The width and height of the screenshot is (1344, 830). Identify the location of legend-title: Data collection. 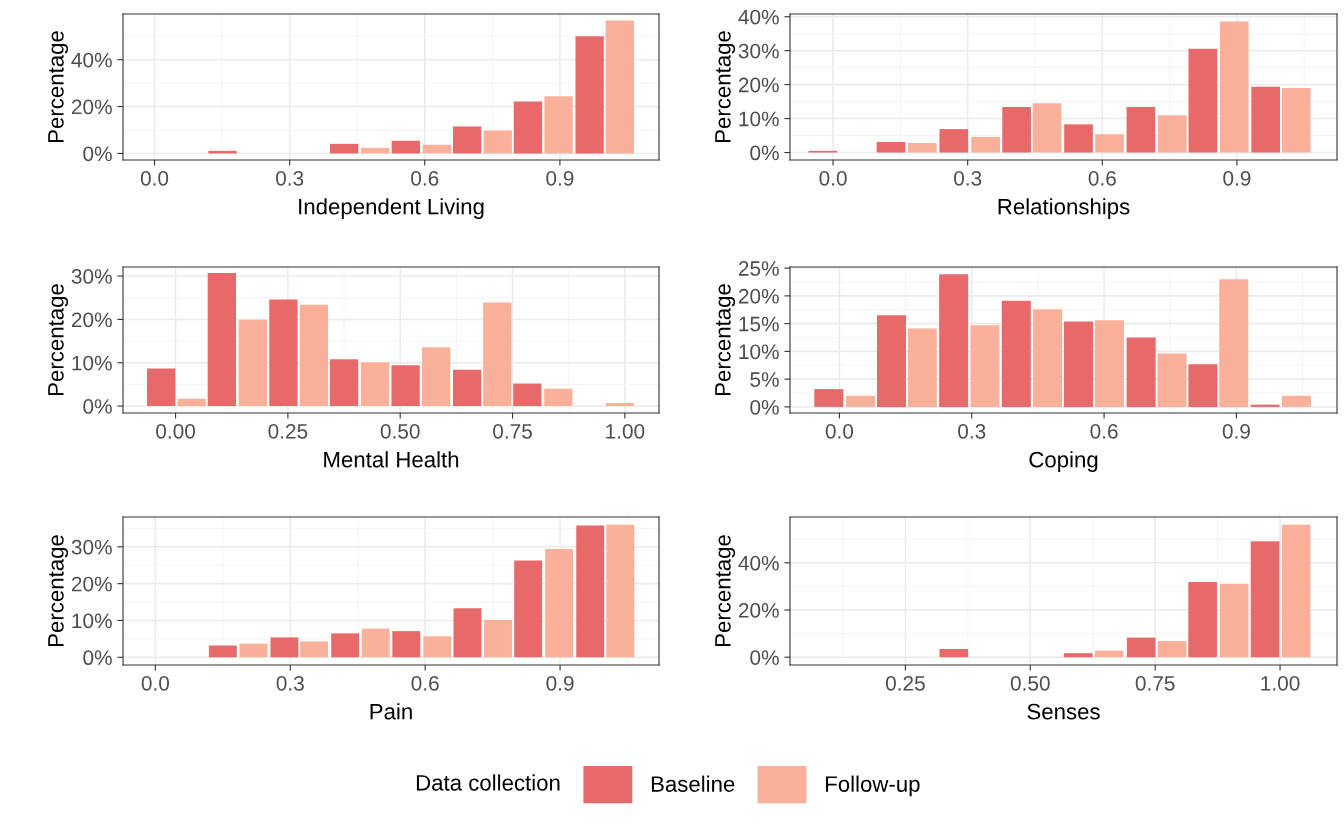
(488, 782).